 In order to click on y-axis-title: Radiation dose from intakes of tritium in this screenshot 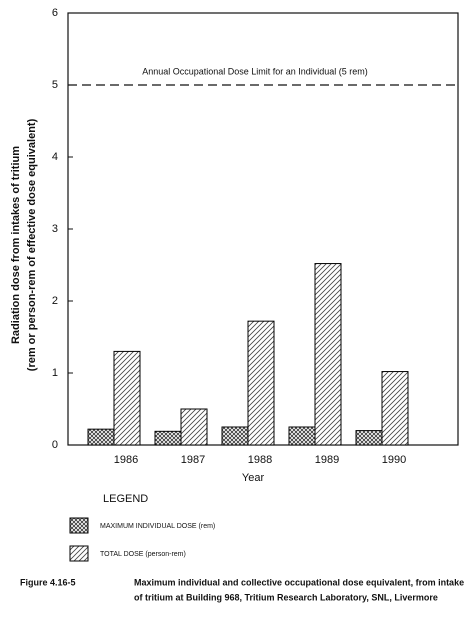, I will do `click(16, 245)`.